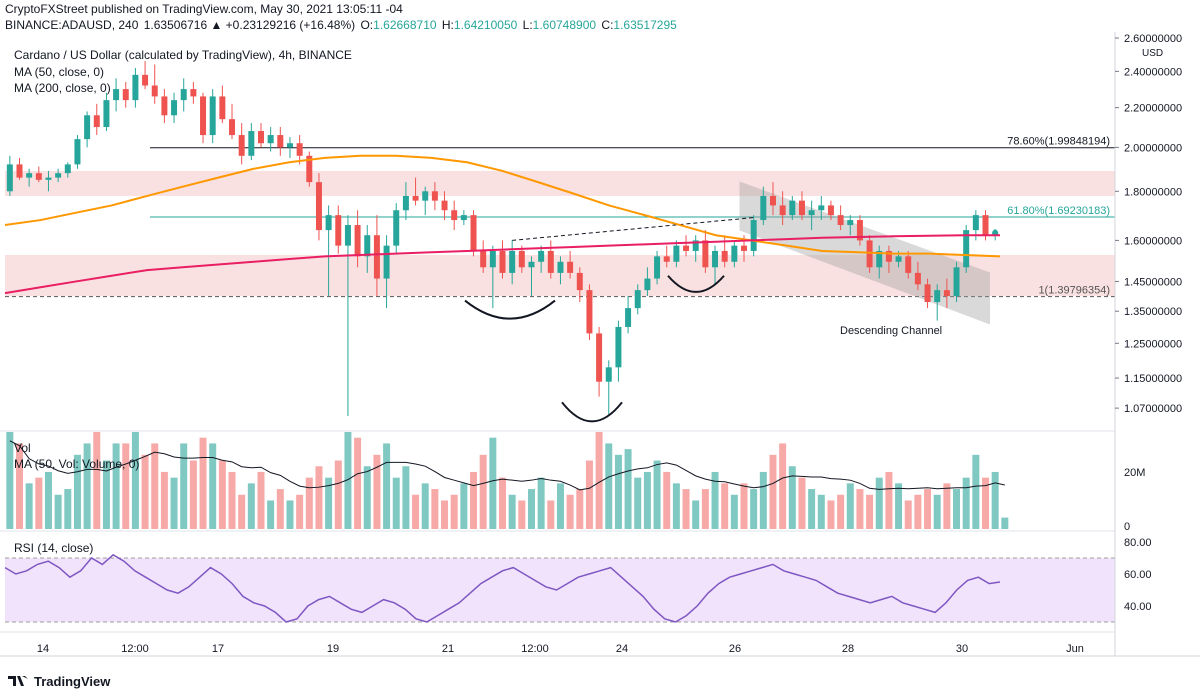 The height and width of the screenshot is (694, 1200). What do you see at coordinates (54, 548) in the screenshot?
I see `rsi-legend: RSI (14, close)` at bounding box center [54, 548].